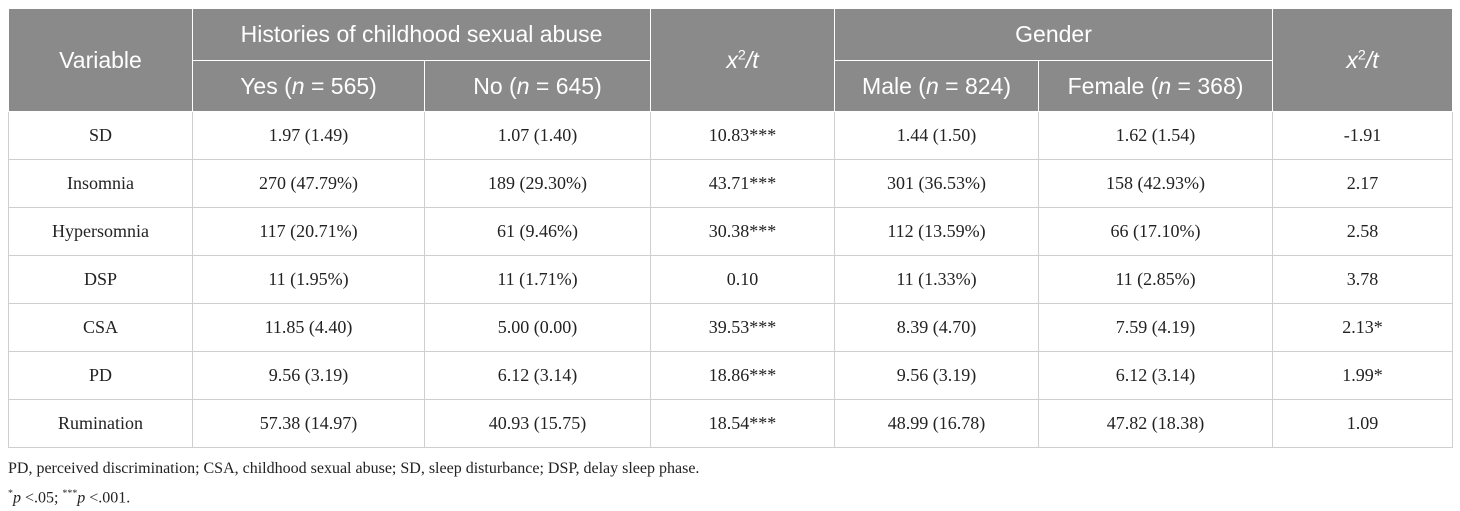 This screenshot has height=511, width=1460. Describe the element at coordinates (730, 495) in the screenshot. I see `significance-note: *p <.05; ***p <.001.` at that location.